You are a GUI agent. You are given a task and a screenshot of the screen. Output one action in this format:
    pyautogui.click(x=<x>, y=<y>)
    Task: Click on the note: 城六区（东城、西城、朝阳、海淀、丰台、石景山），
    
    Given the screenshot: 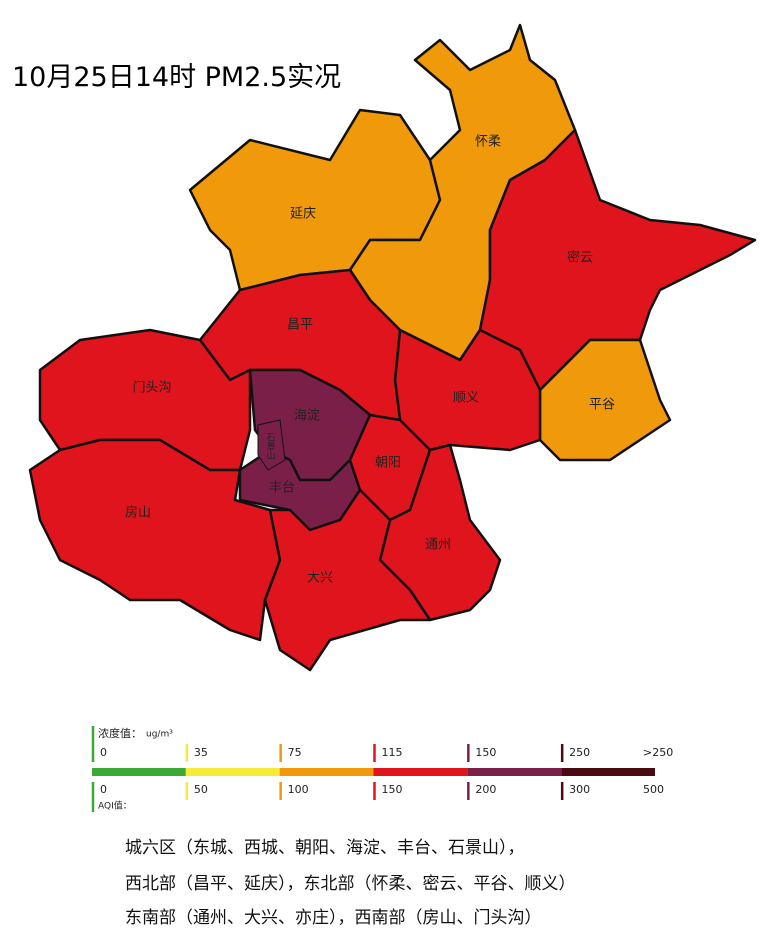 What is the action you would take?
    pyautogui.click(x=325, y=848)
    